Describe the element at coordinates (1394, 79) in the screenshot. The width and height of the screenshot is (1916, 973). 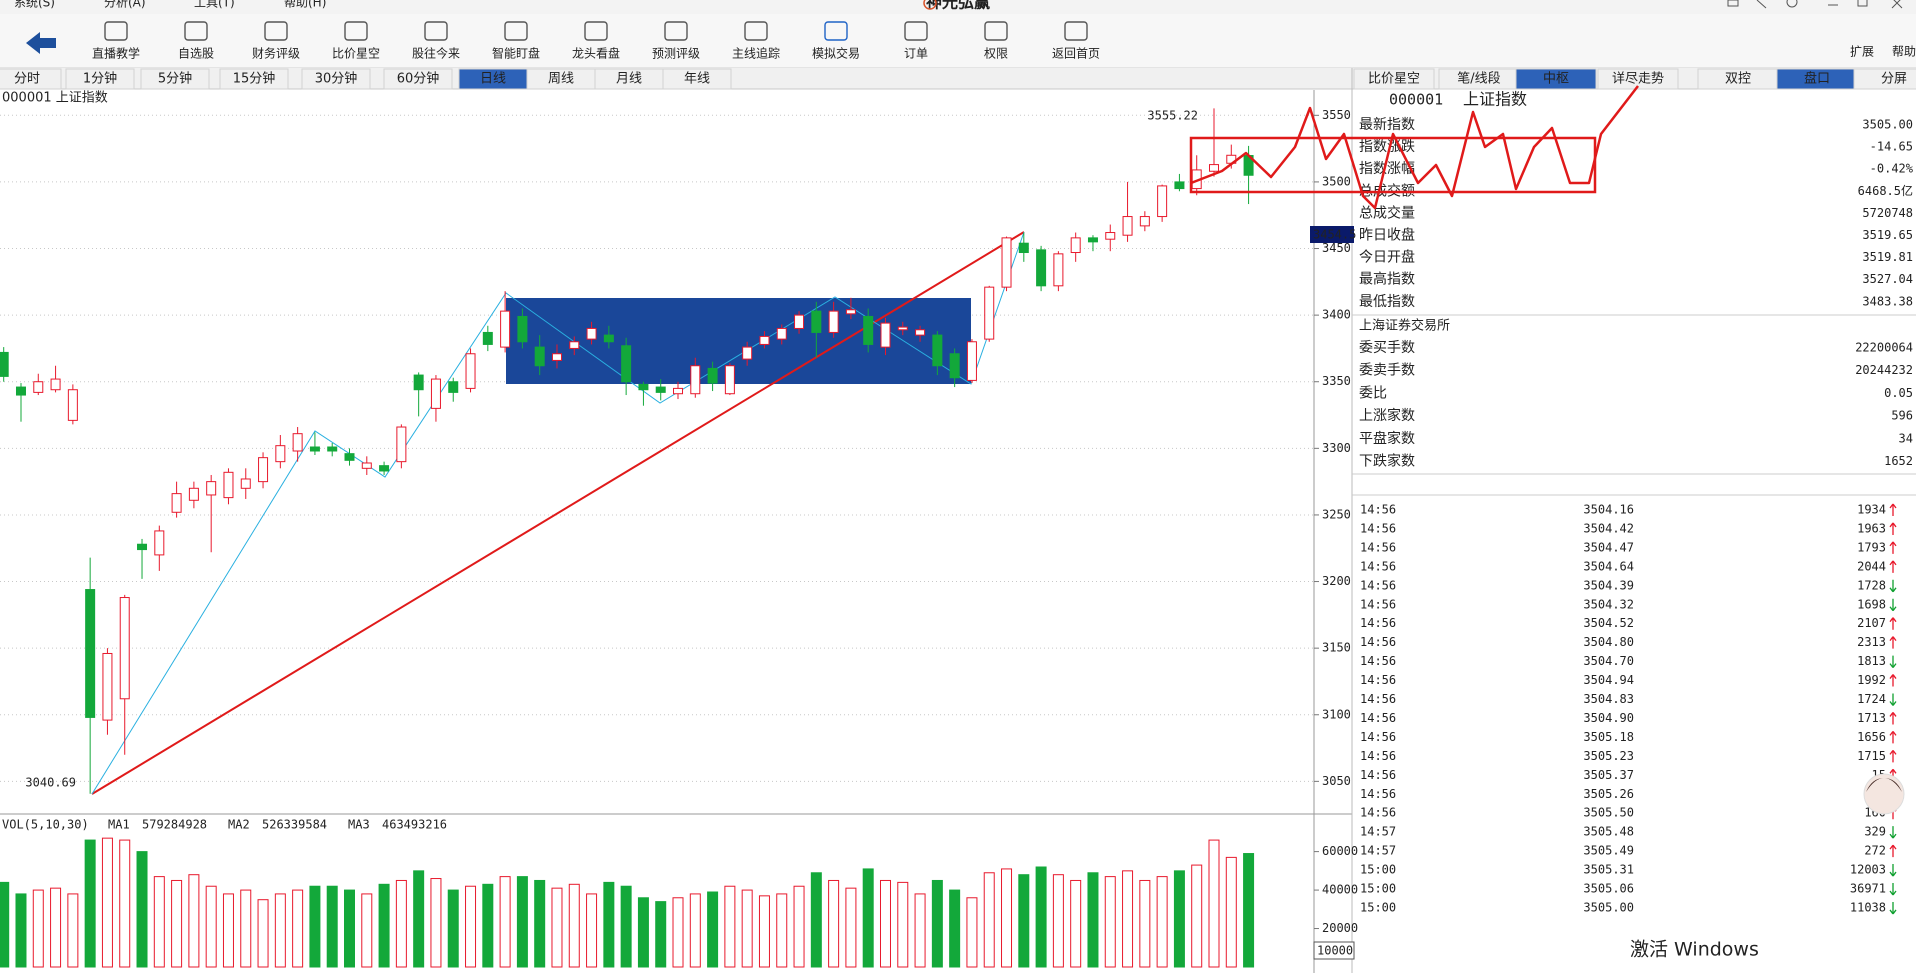
I see `side-tab: 比价星空` at that location.